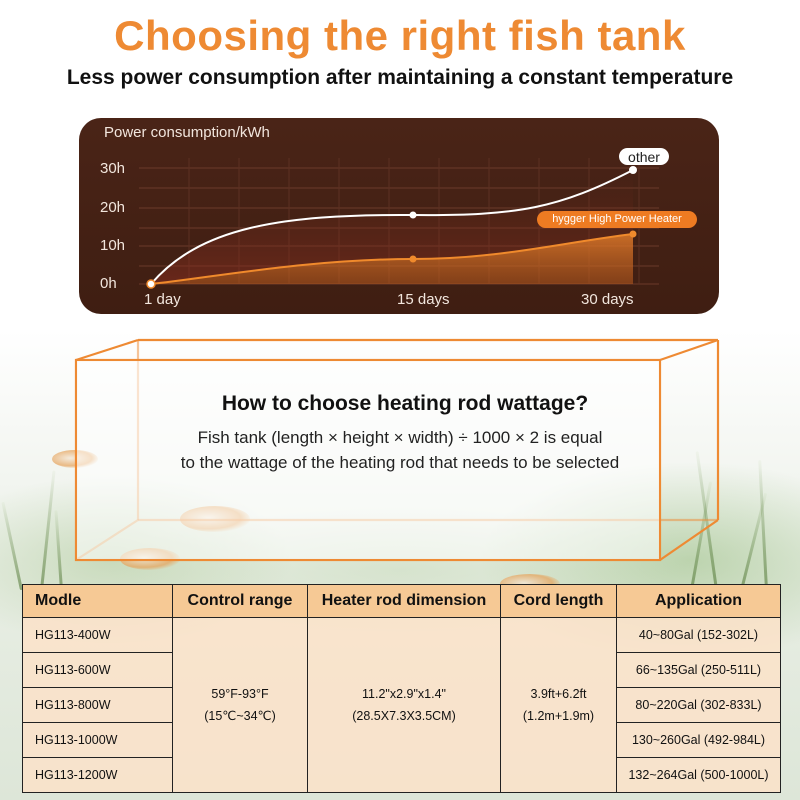 This screenshot has height=800, width=800. What do you see at coordinates (698, 635) in the screenshot?
I see `application-cell: 40~80Gal (152-302L)` at bounding box center [698, 635].